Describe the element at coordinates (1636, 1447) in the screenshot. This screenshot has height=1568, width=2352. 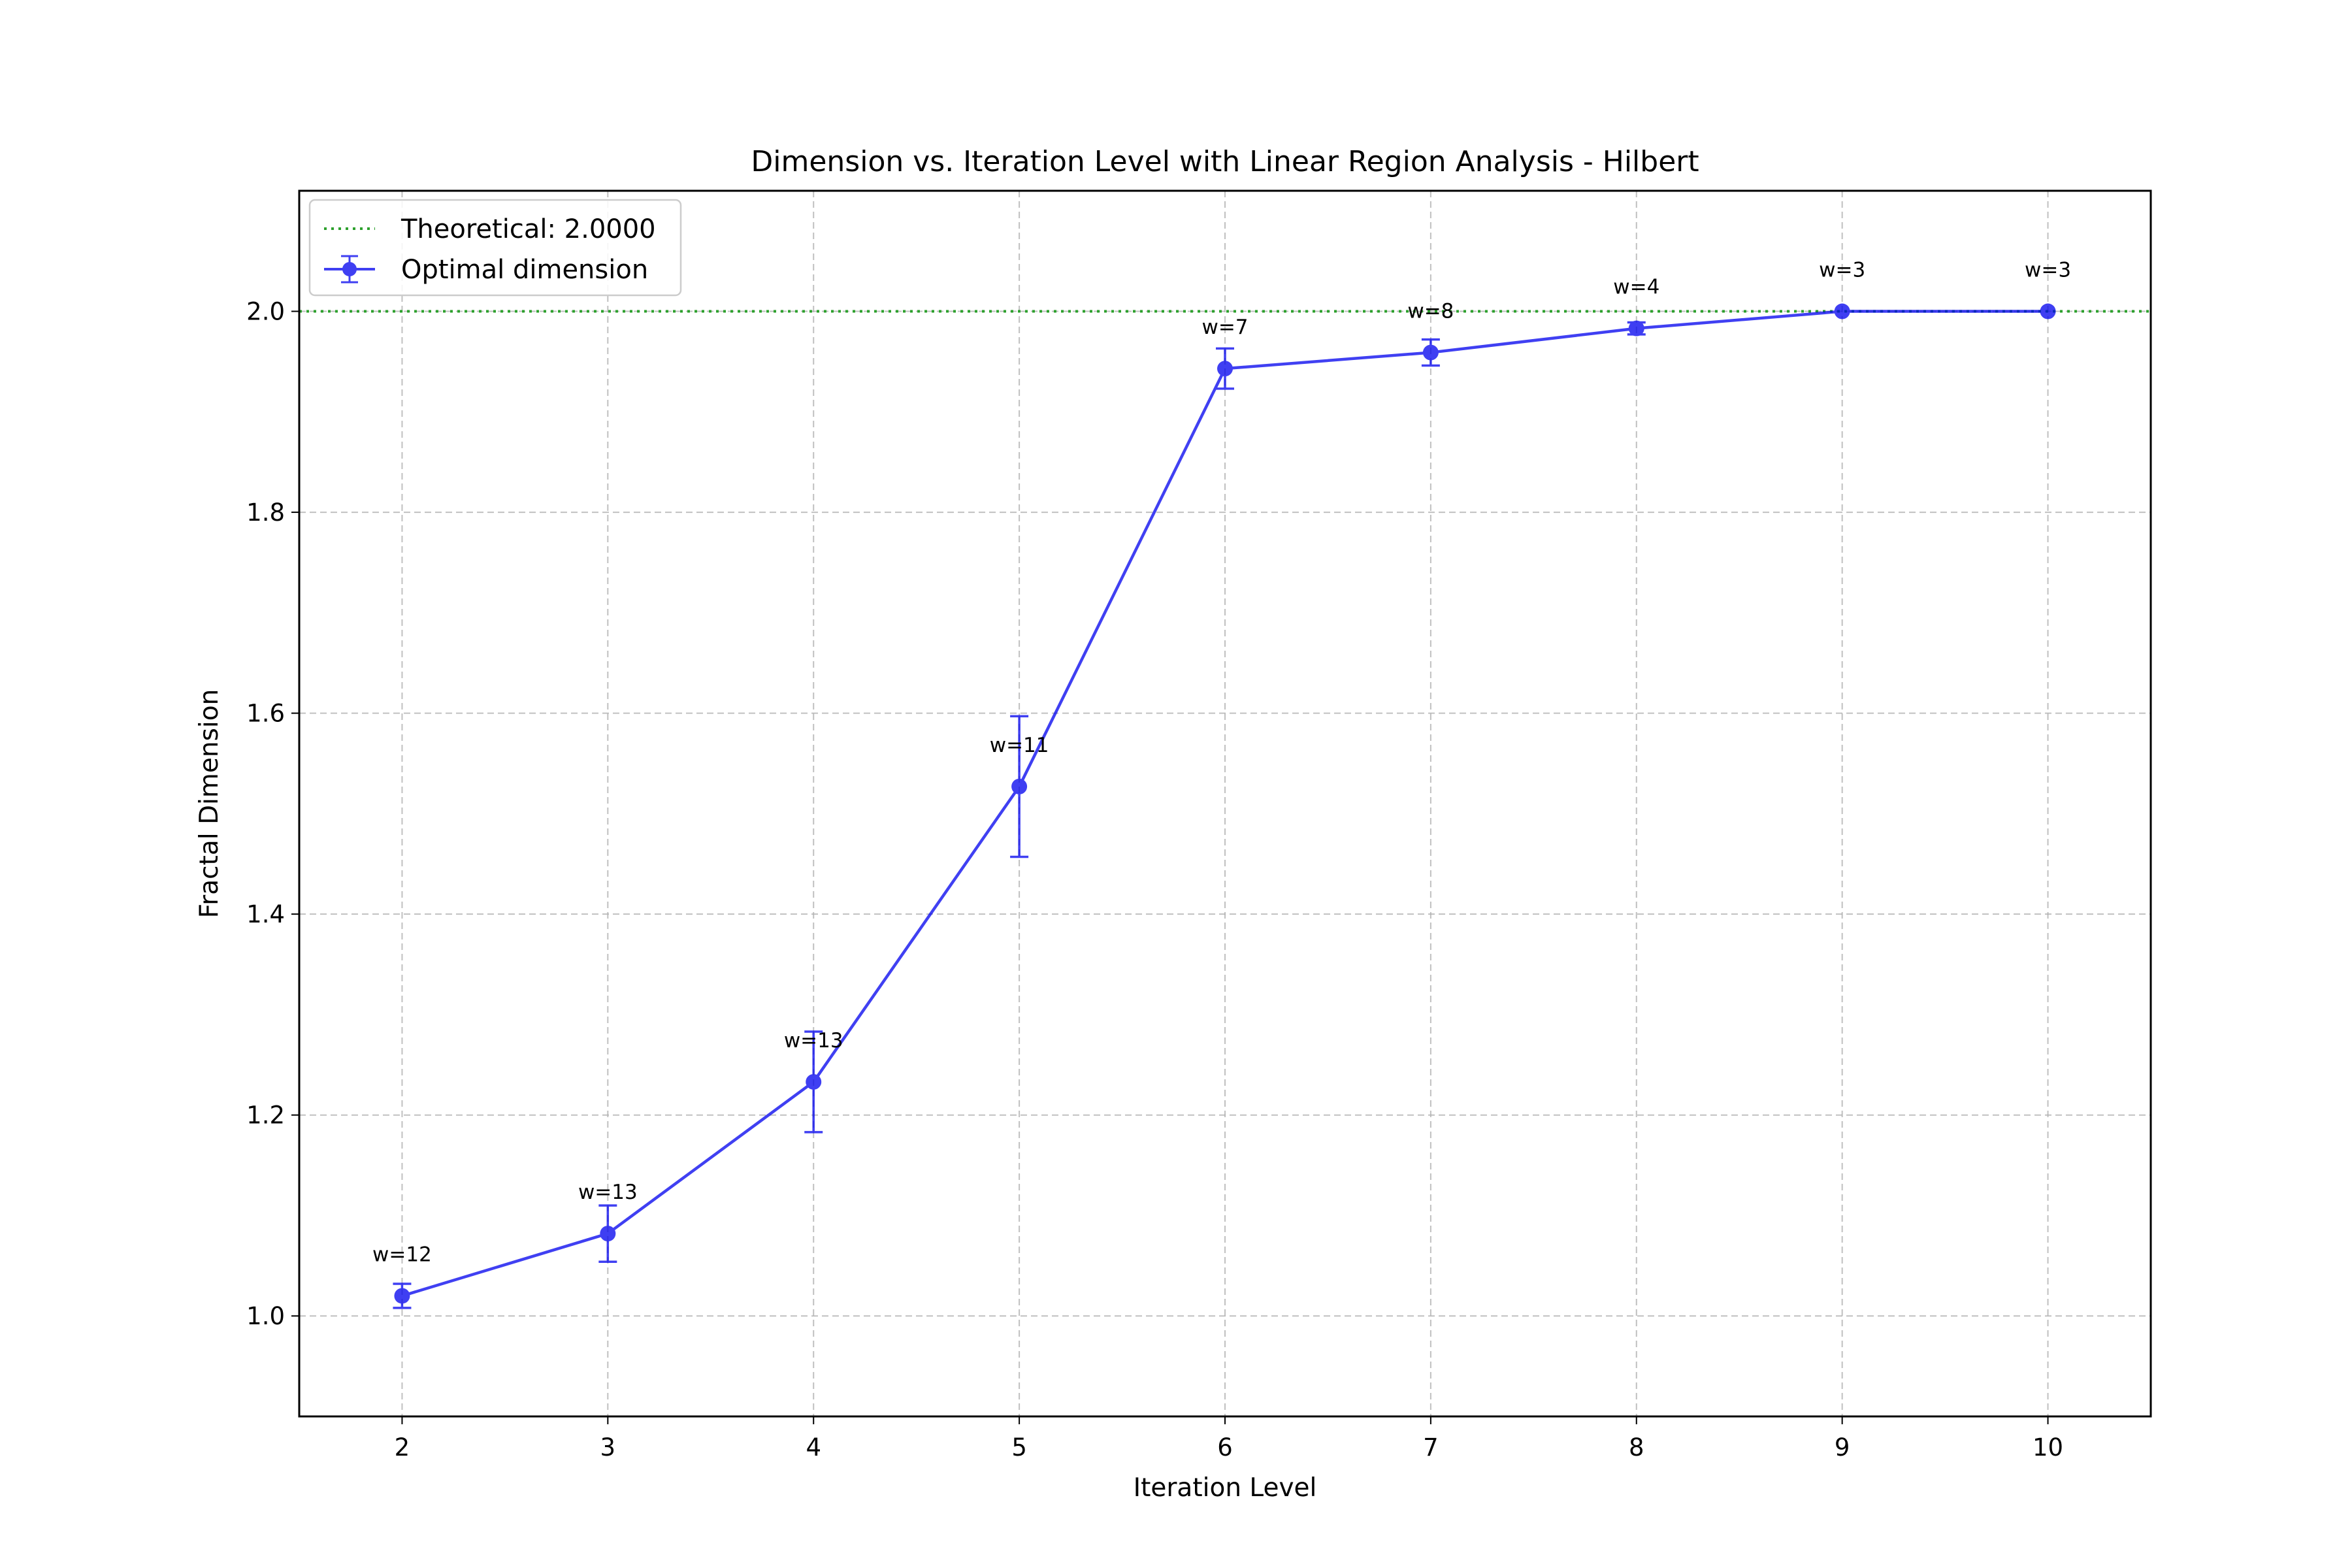
I see `x-tick-label: 8` at that location.